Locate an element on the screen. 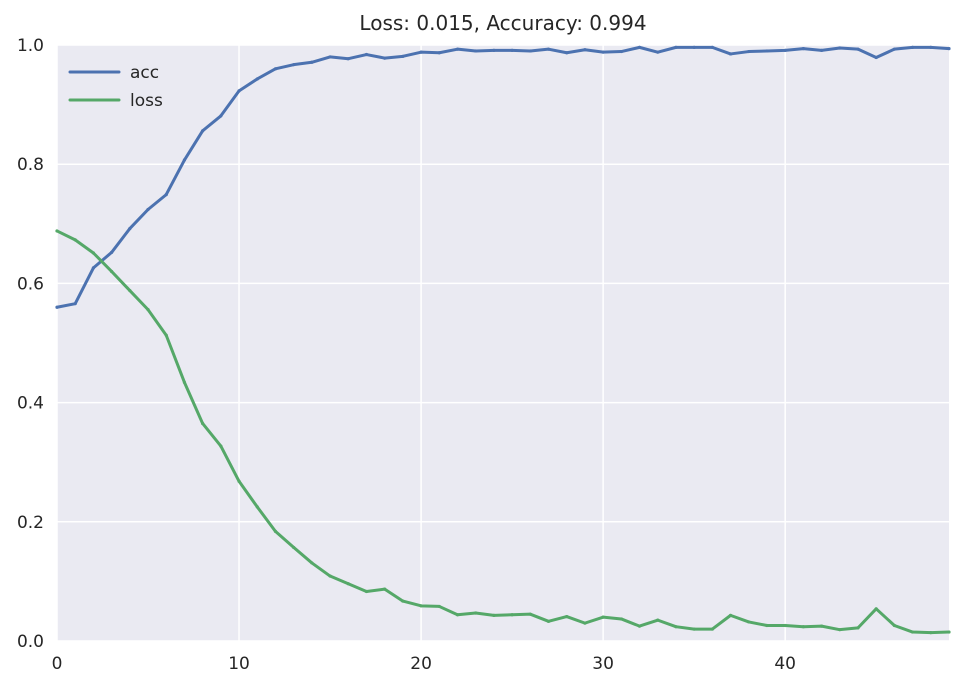 This screenshot has width=963, height=689. y-axis-ticks: 0.0 0.2 0.4 0.6 0.8 1.0 is located at coordinates (30, 344).